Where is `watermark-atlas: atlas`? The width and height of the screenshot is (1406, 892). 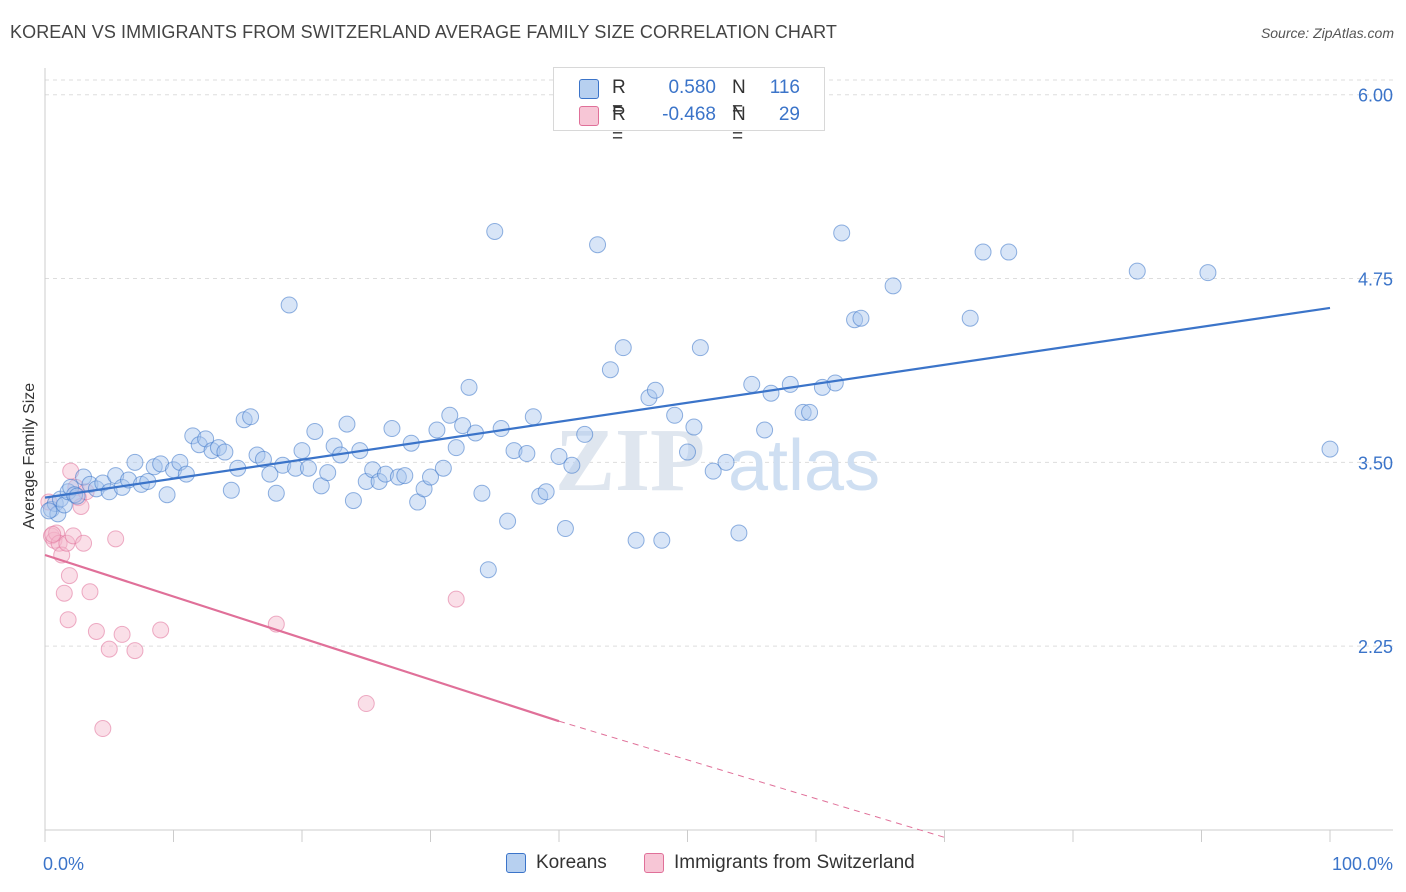 watermark-atlas: atlas is located at coordinates (804, 466).